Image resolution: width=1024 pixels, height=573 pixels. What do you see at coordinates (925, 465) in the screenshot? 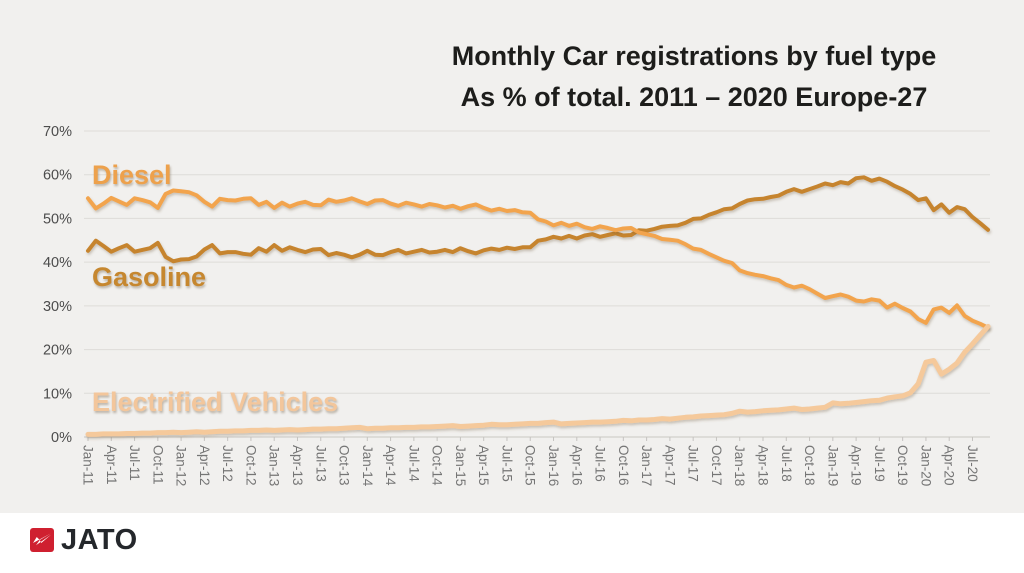
I see `x-axis-label-Jan-20: Jan-20` at bounding box center [925, 465].